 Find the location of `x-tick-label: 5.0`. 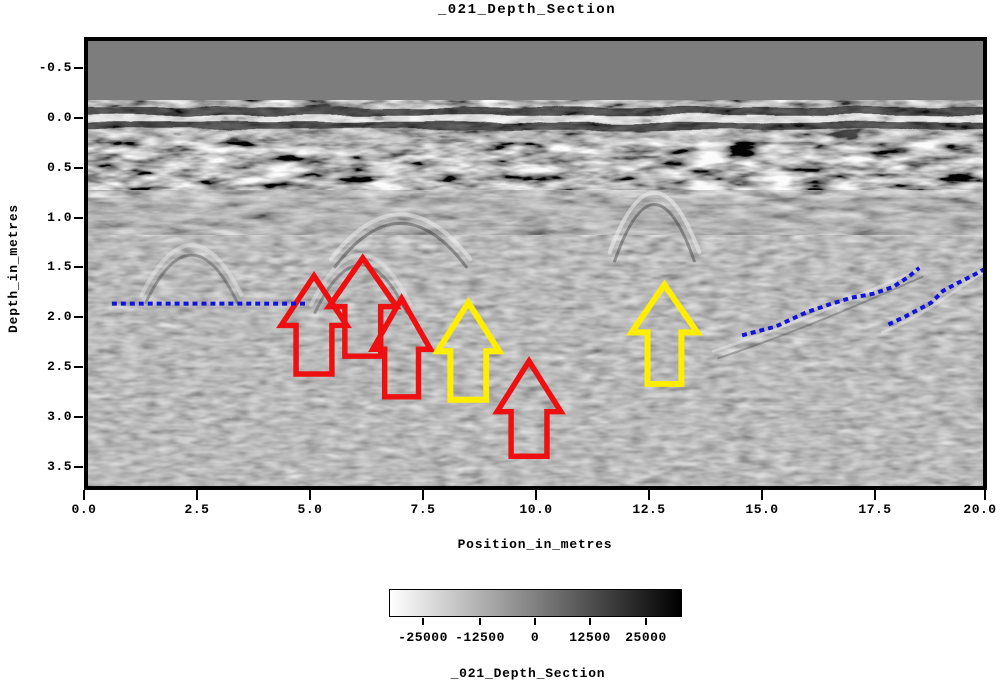

x-tick-label: 5.0 is located at coordinates (310, 509).